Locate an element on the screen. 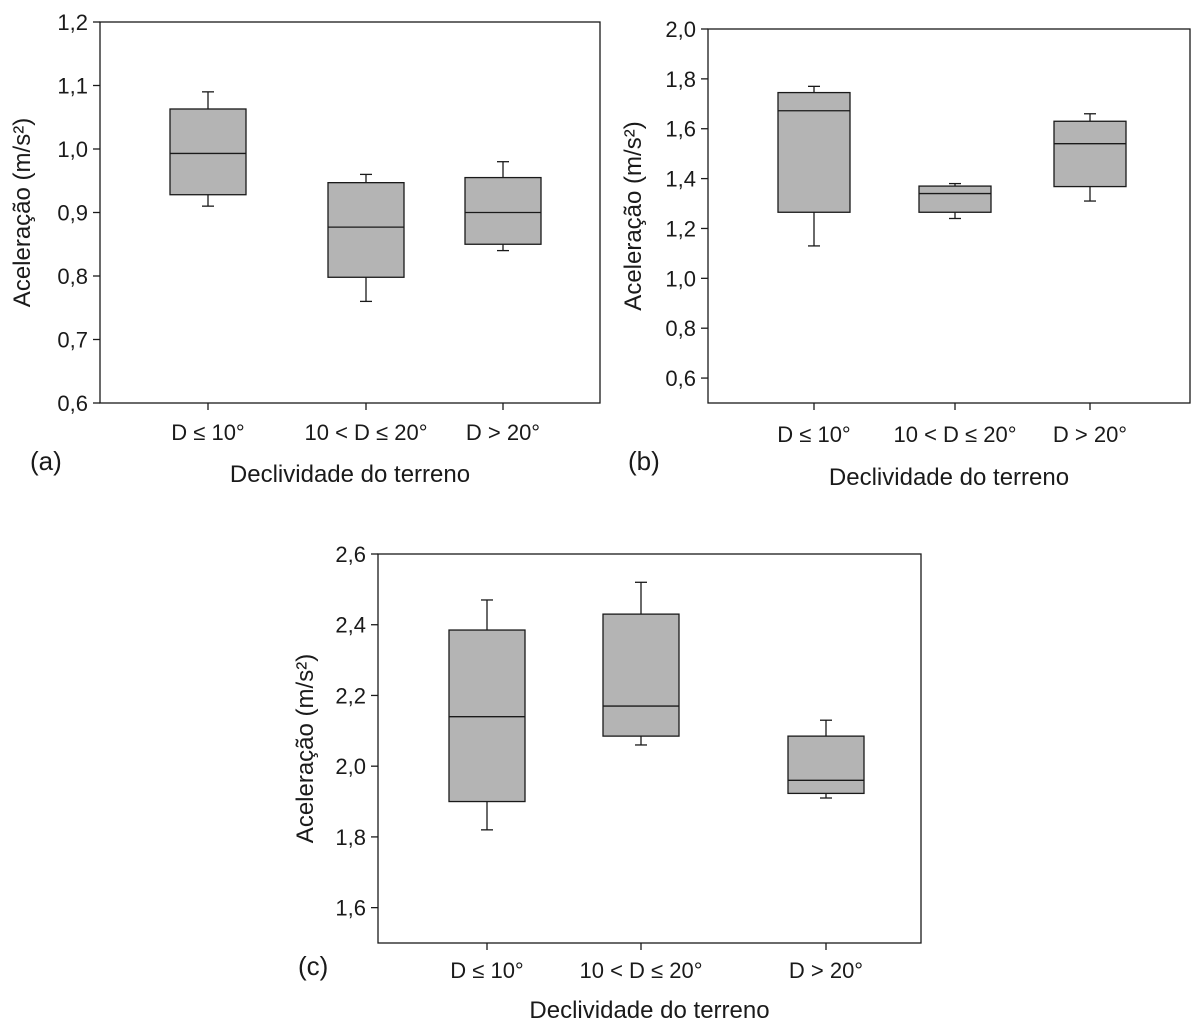 This screenshot has width=1203, height=1025. panel-b-y-tick-label-7: 2,0 is located at coordinates (680, 29).